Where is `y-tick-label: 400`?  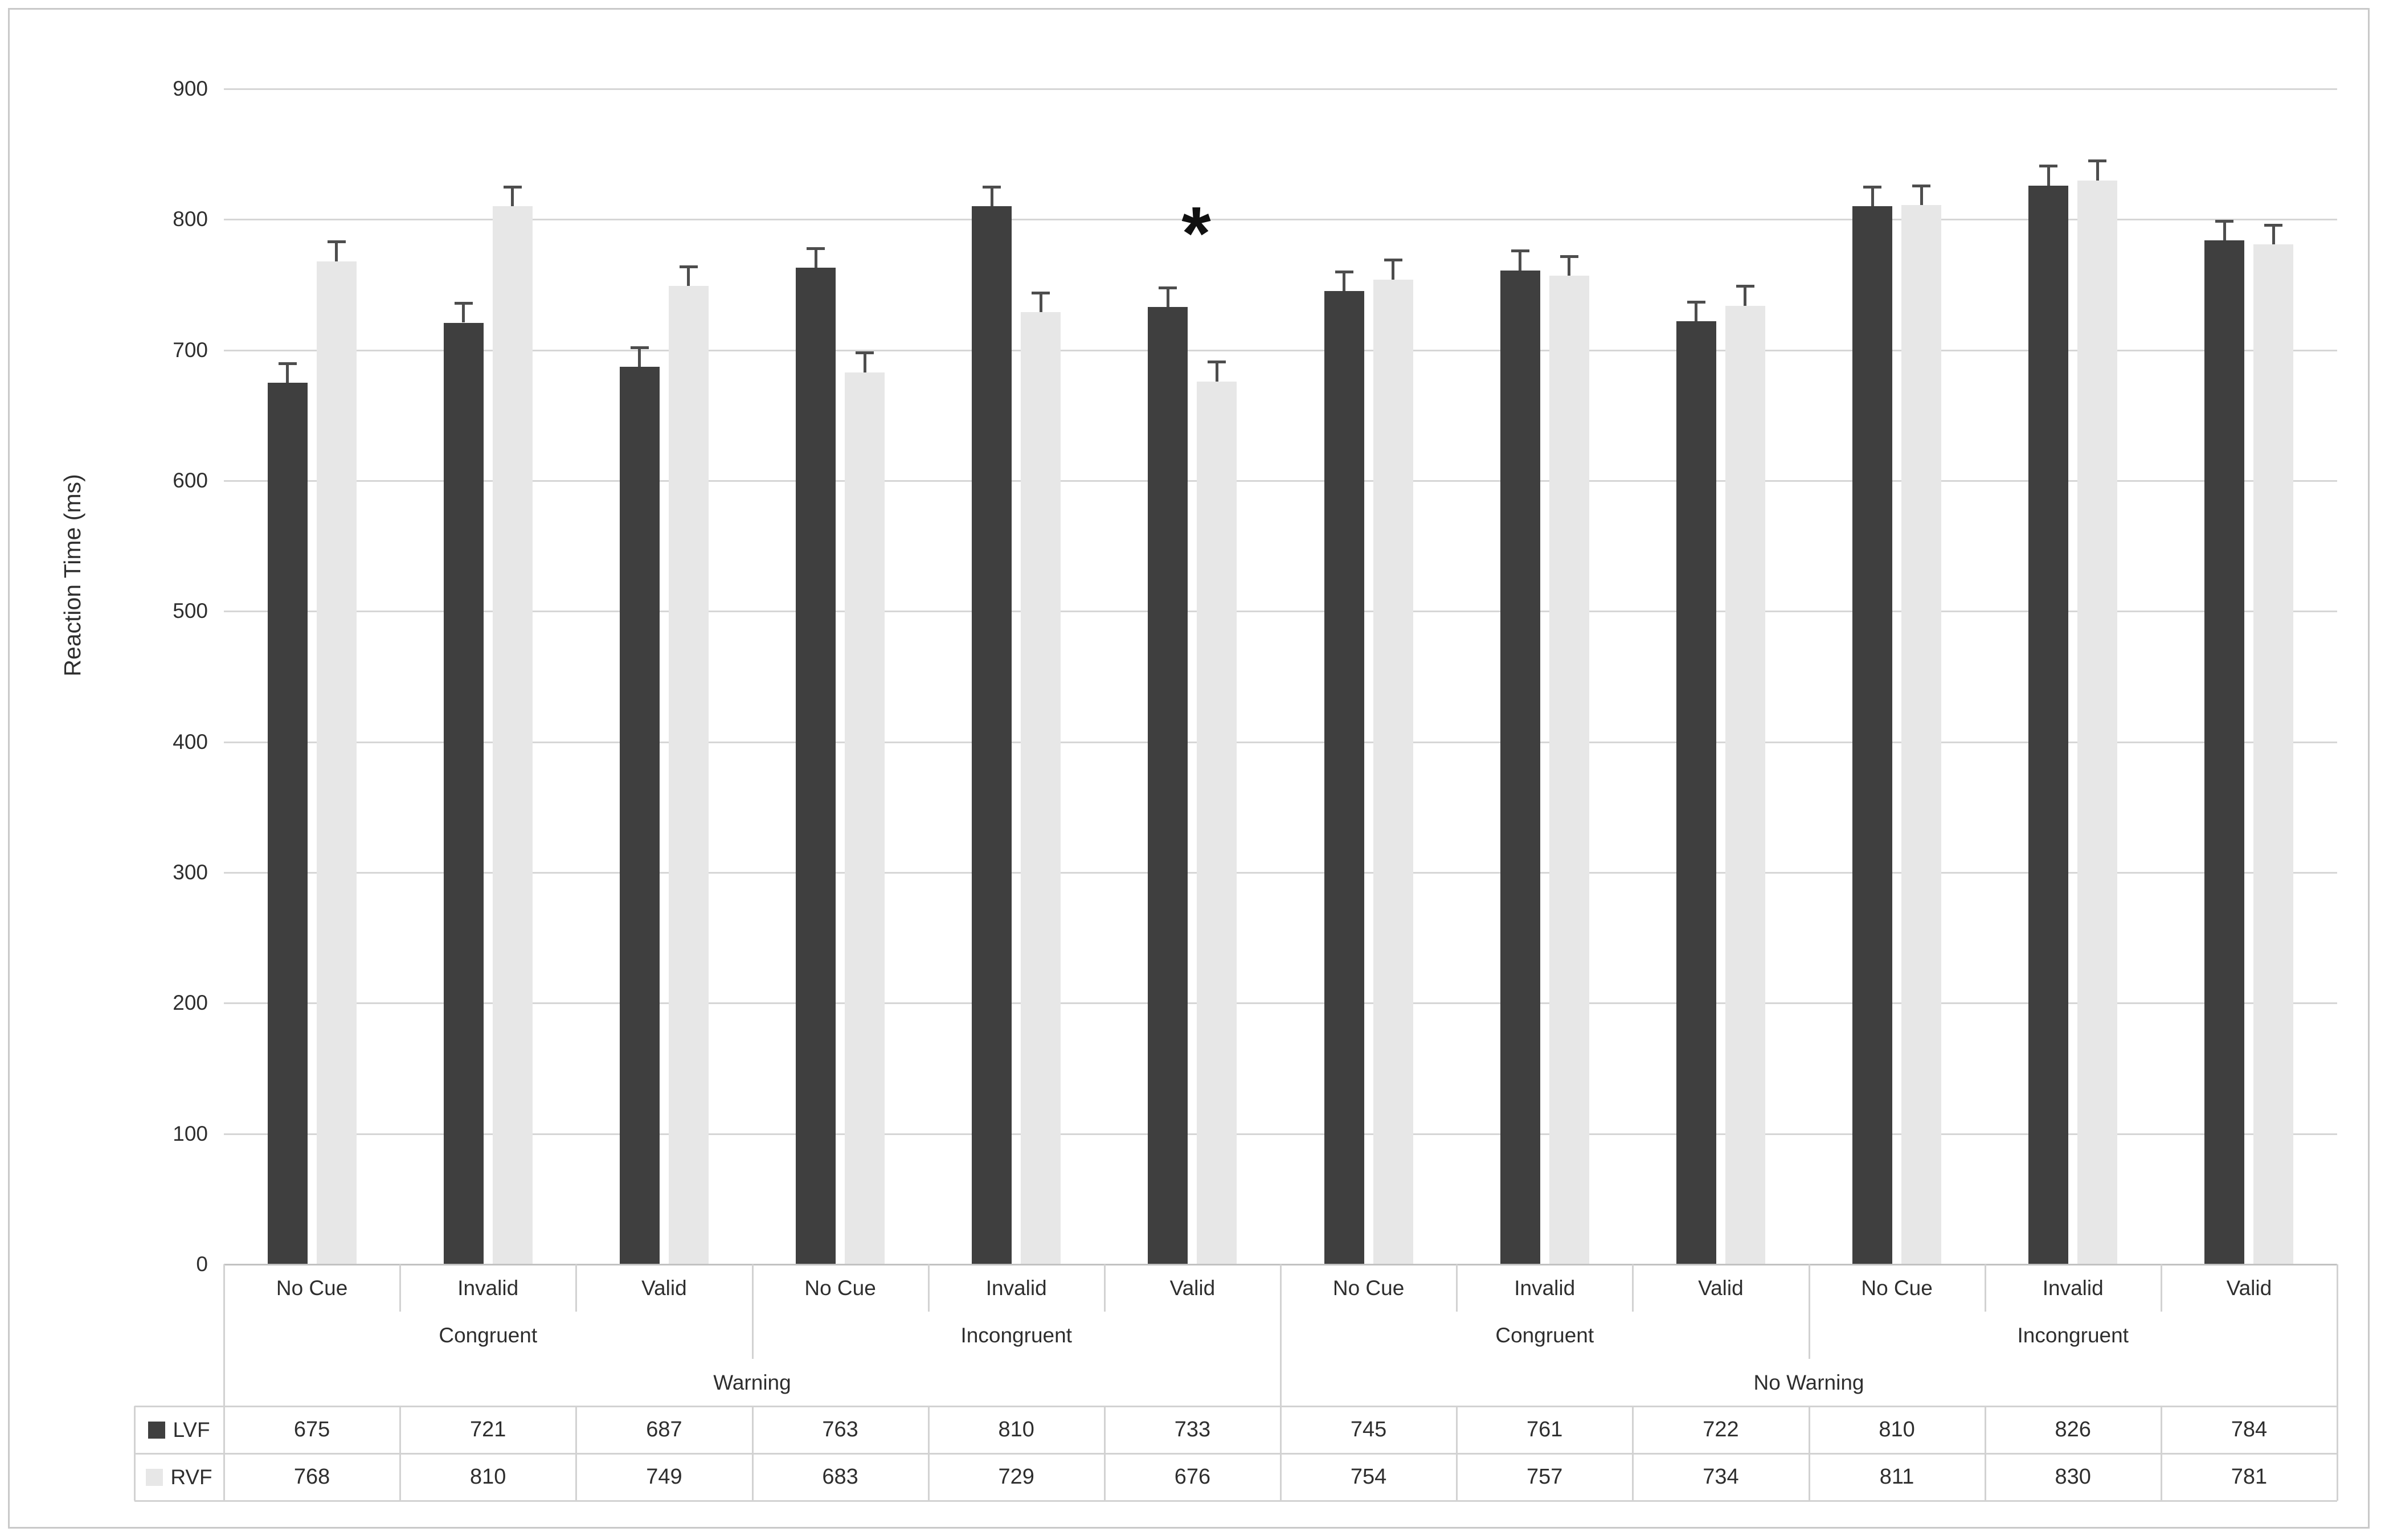 y-tick-label: 400 is located at coordinates (190, 741).